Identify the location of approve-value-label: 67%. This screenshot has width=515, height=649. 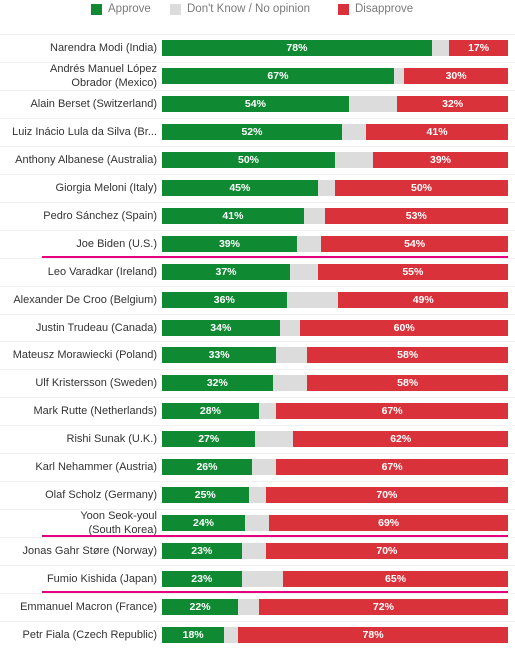
(278, 75).